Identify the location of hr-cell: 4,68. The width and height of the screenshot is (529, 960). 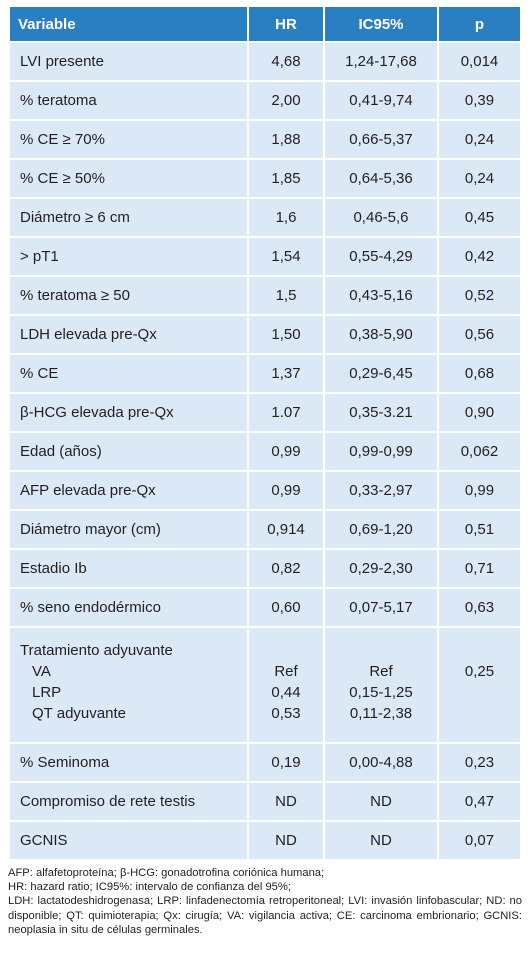
(286, 61).